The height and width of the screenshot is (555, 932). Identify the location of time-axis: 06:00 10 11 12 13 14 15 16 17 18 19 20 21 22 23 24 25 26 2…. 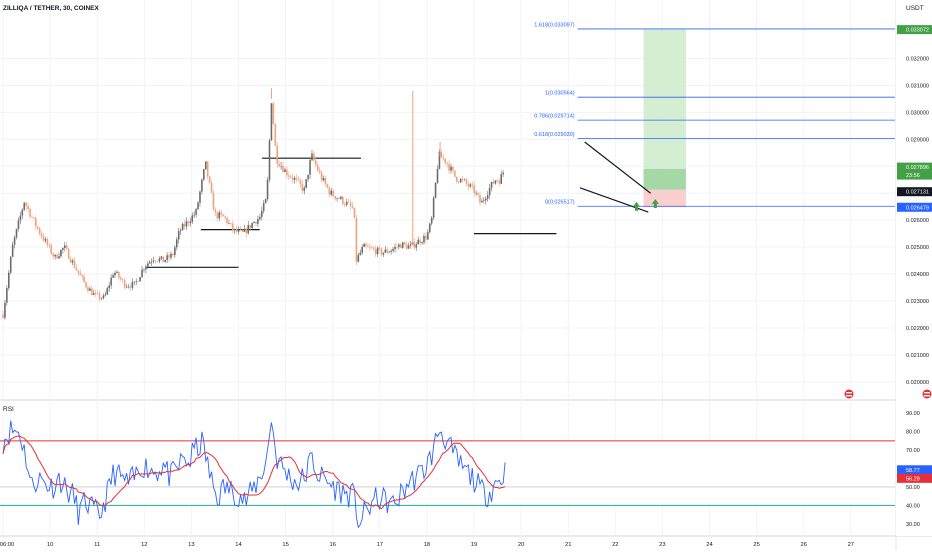
(427, 545).